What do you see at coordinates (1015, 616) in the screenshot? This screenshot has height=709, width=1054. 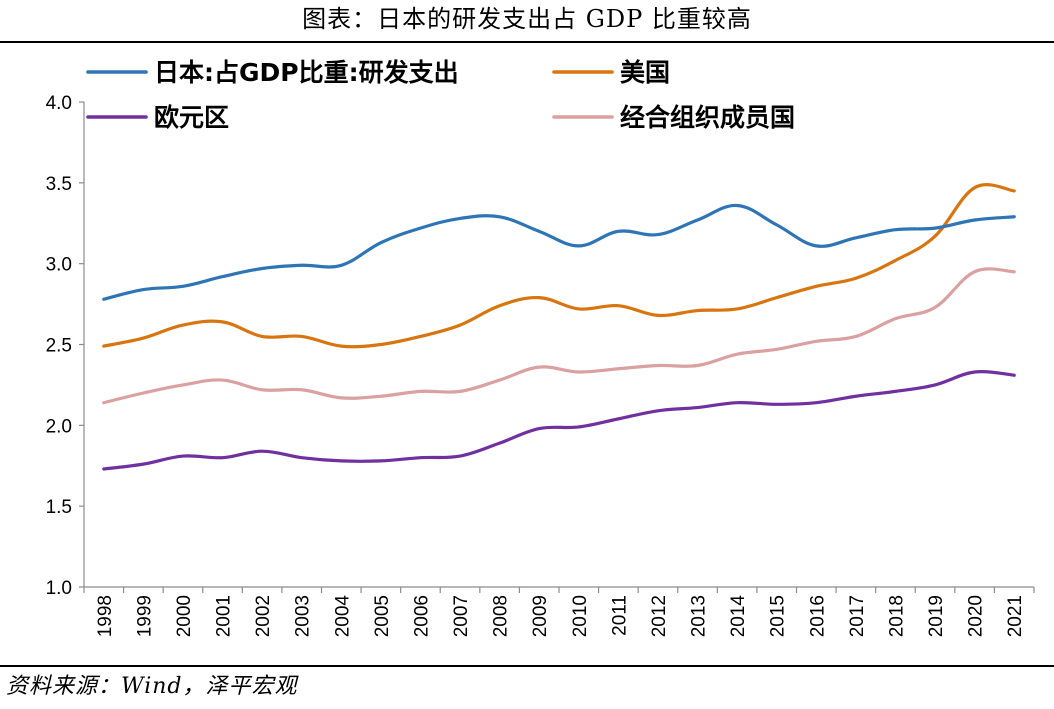 I see `x-tick-label: 2021` at bounding box center [1015, 616].